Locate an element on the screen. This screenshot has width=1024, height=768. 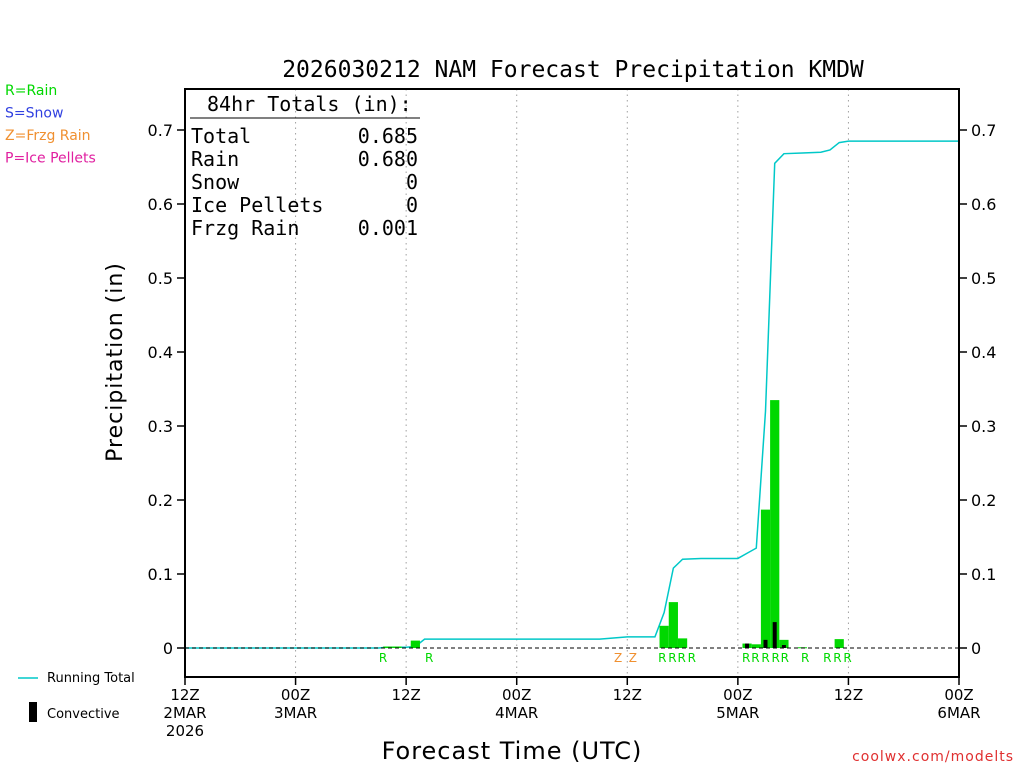
y-tick-label-left: 0.5 is located at coordinates (160, 278).